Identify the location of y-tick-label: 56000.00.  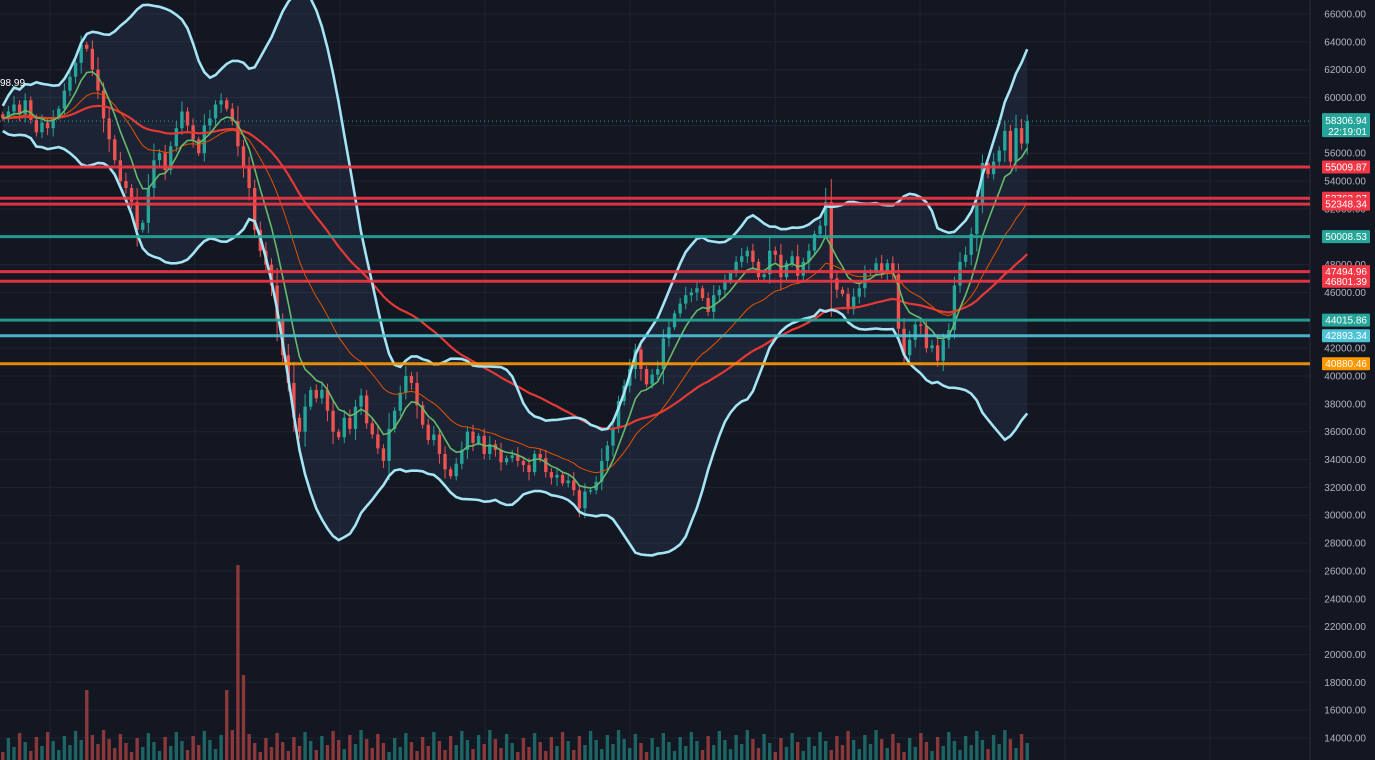
(1345, 154).